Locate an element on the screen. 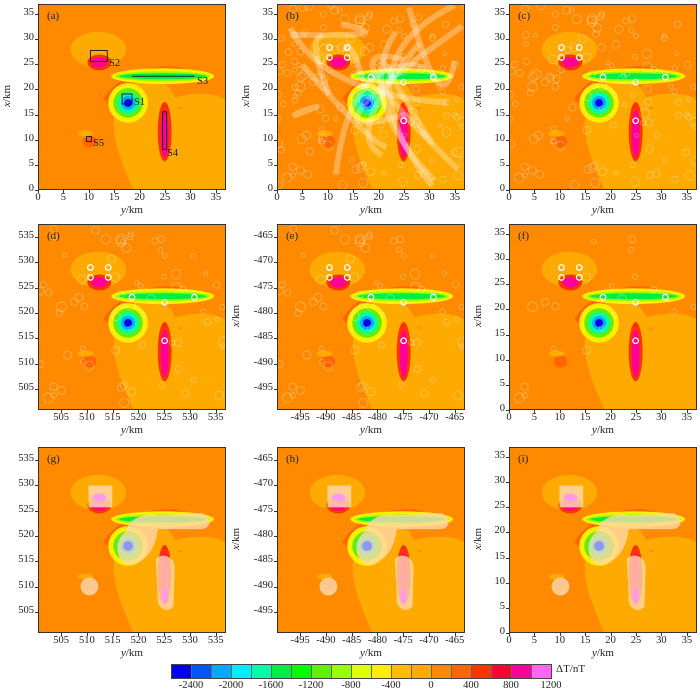 The height and width of the screenshot is (692, 700). y-tick-label: -475 is located at coordinates (263, 286).